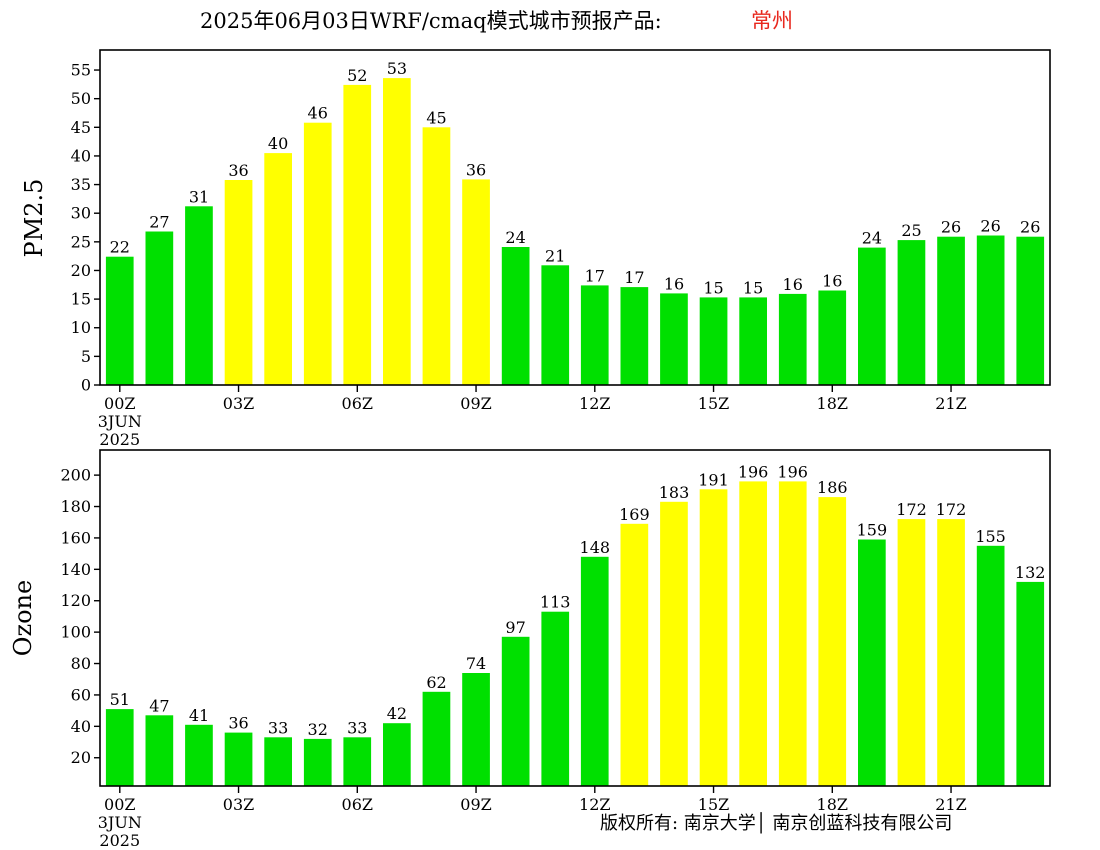  Describe the element at coordinates (120, 699) in the screenshot. I see `ozone-value-label: 51` at that location.